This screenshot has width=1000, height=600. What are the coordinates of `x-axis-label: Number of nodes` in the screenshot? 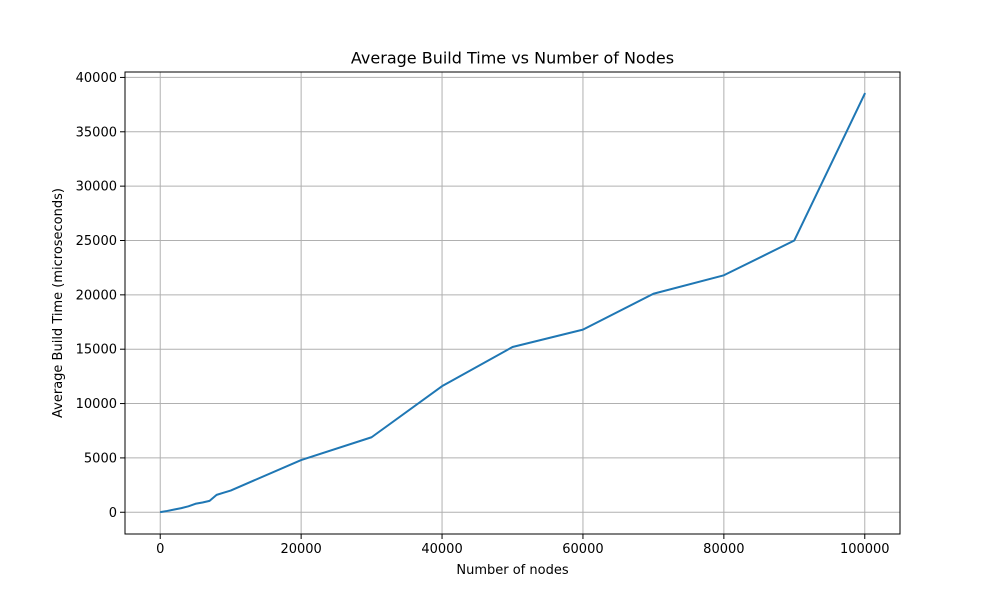 It's located at (512, 570).